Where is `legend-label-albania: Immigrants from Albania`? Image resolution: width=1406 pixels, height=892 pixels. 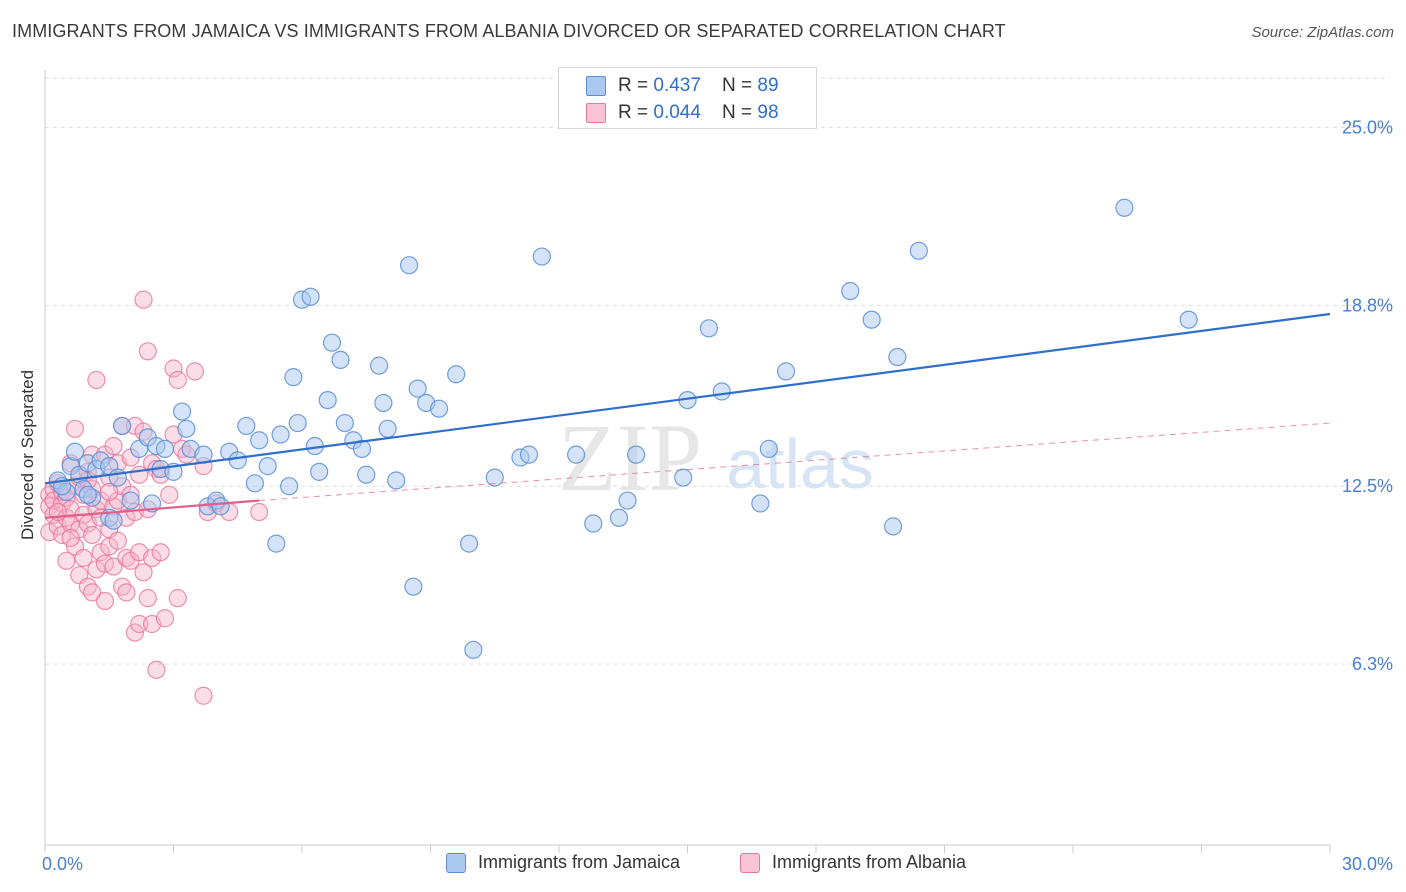
legend-label-albania: Immigrants from Albania is located at coordinates (869, 862).